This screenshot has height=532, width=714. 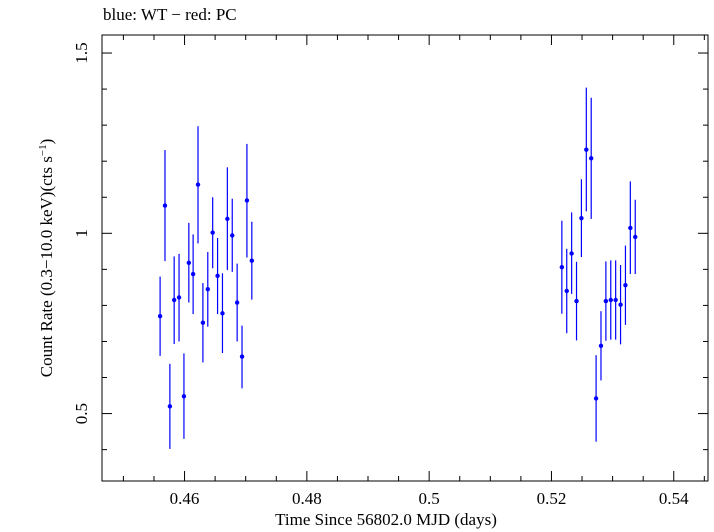 I want to click on y-tick-label: 0.5, so click(x=81, y=413).